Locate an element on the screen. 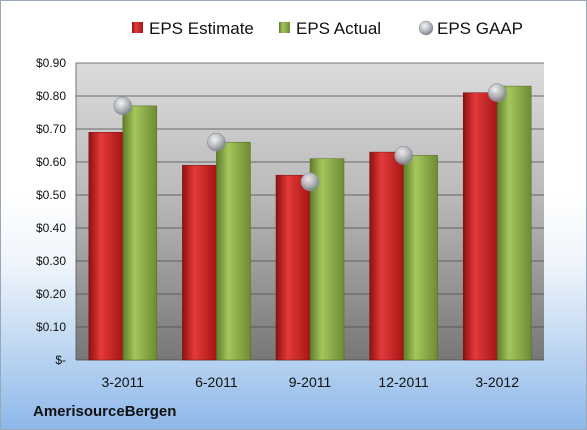 Image resolution: width=587 pixels, height=430 pixels. legend-label: EPS GAAP is located at coordinates (480, 28).